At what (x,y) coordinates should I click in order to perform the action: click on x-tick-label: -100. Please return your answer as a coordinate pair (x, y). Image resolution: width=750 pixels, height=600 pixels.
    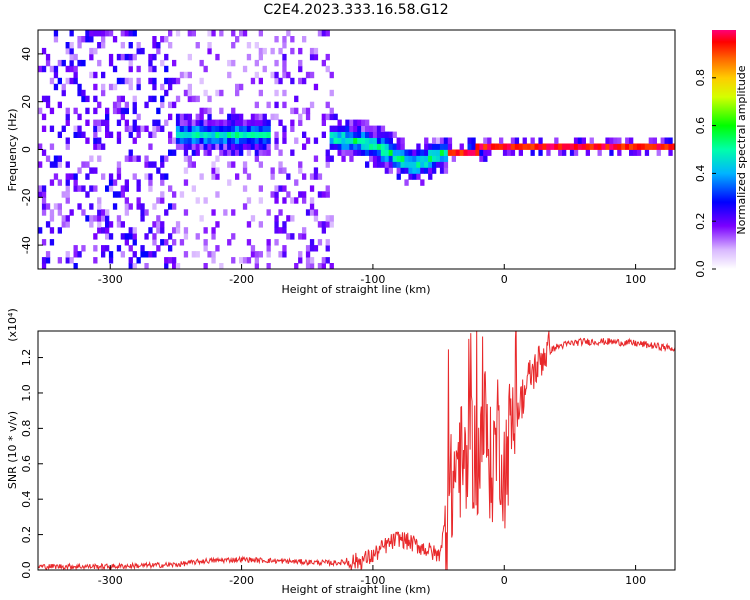
    Looking at the image, I should click on (372, 580).